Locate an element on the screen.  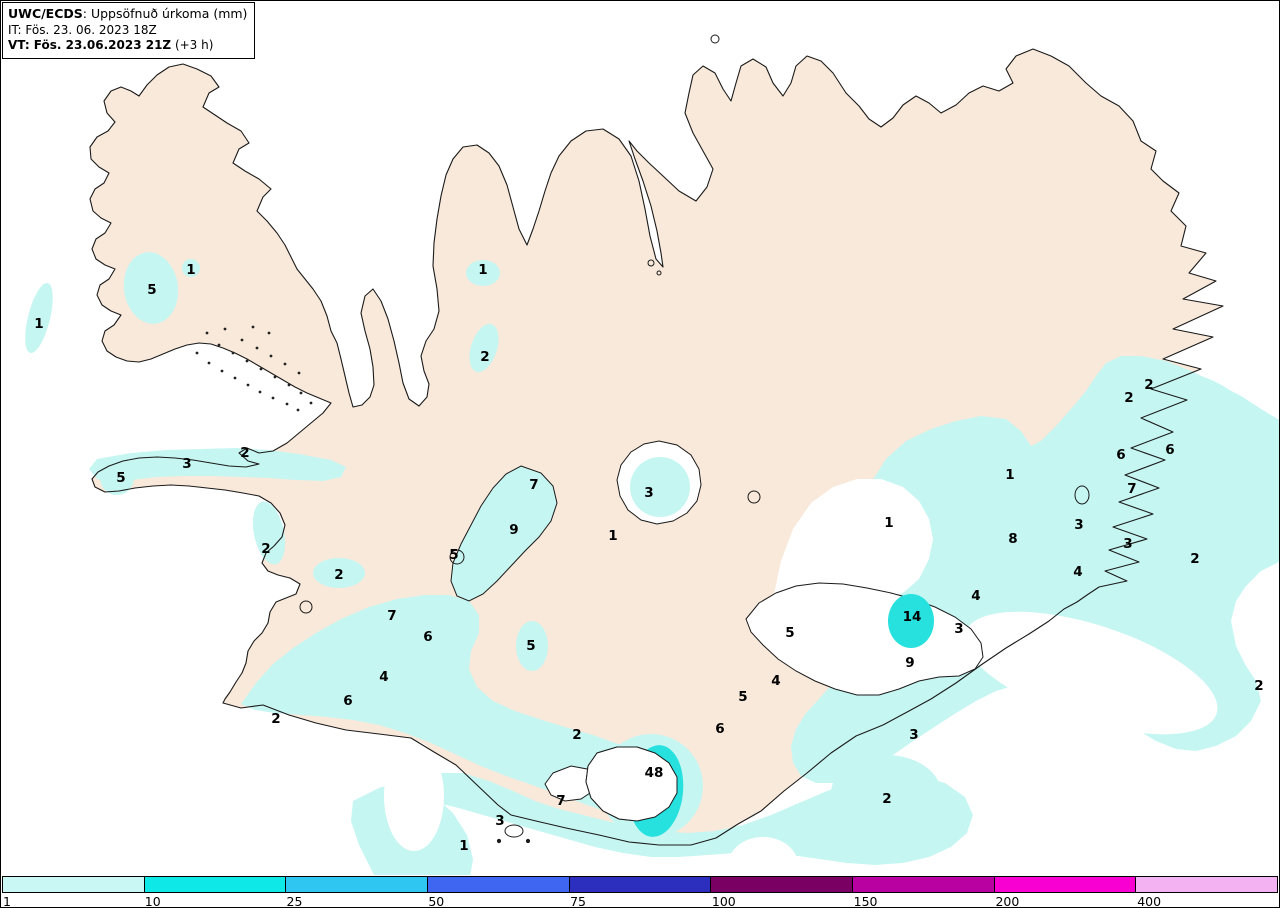
precip-blob-southcoast is located at coordinates (677, 819).